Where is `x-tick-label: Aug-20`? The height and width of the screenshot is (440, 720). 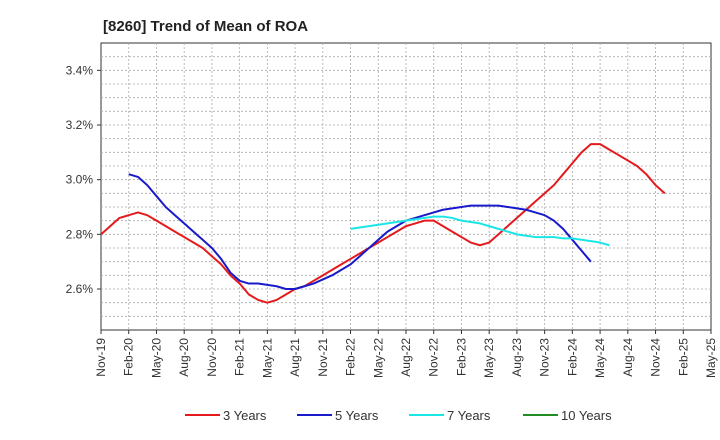 x-tick-label: Aug-20 is located at coordinates (184, 357).